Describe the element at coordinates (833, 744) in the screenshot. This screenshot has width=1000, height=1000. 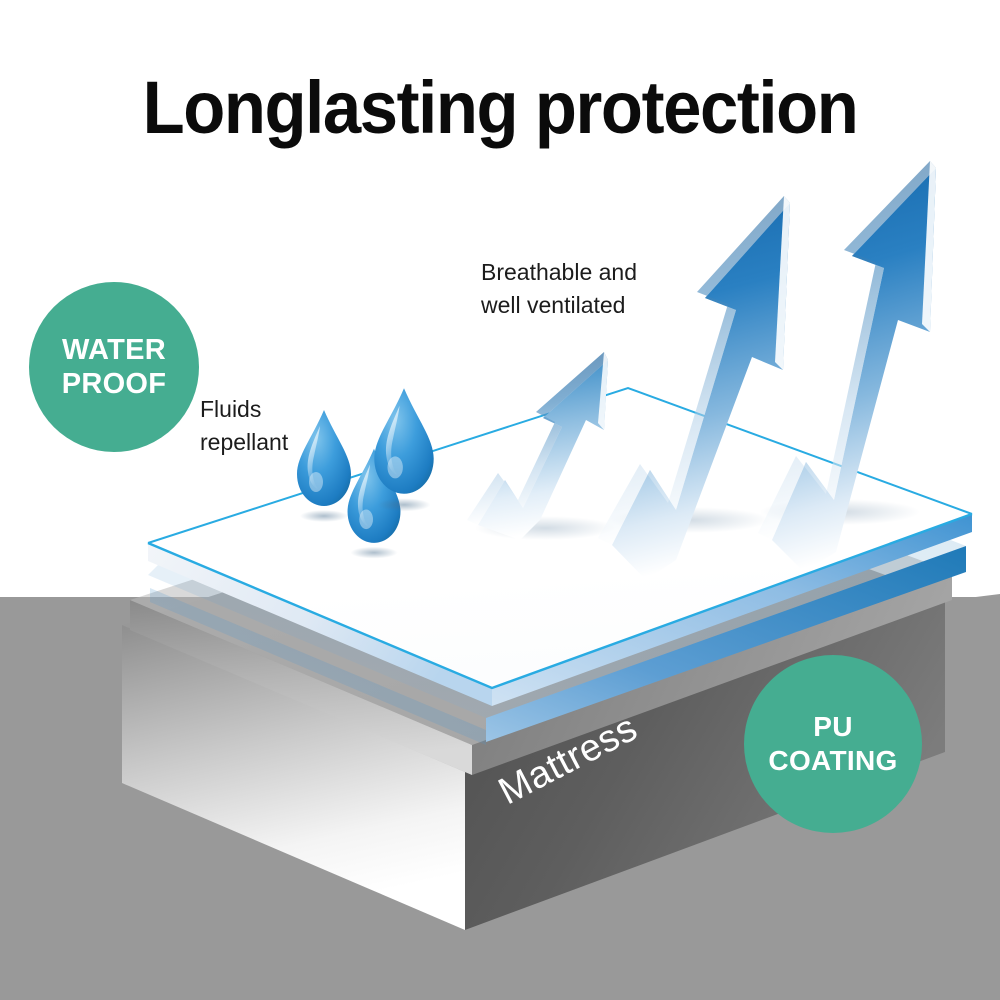
I see `badge-pu-coating: PU COATING` at that location.